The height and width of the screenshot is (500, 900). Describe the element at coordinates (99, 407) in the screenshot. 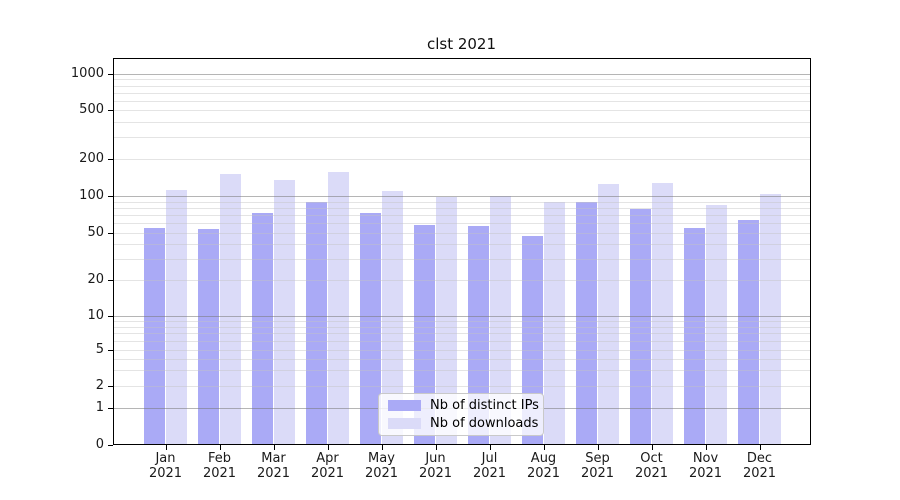

I see `y-tick-label: 1` at that location.